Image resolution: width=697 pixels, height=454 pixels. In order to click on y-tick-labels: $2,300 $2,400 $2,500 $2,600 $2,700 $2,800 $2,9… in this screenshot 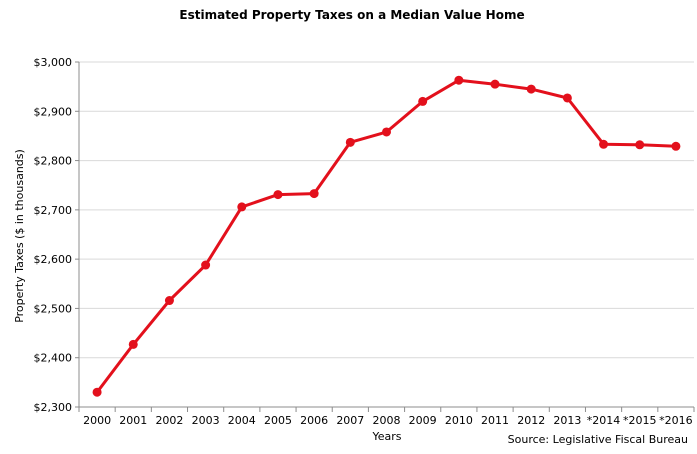, I will do `click(53, 235)`.